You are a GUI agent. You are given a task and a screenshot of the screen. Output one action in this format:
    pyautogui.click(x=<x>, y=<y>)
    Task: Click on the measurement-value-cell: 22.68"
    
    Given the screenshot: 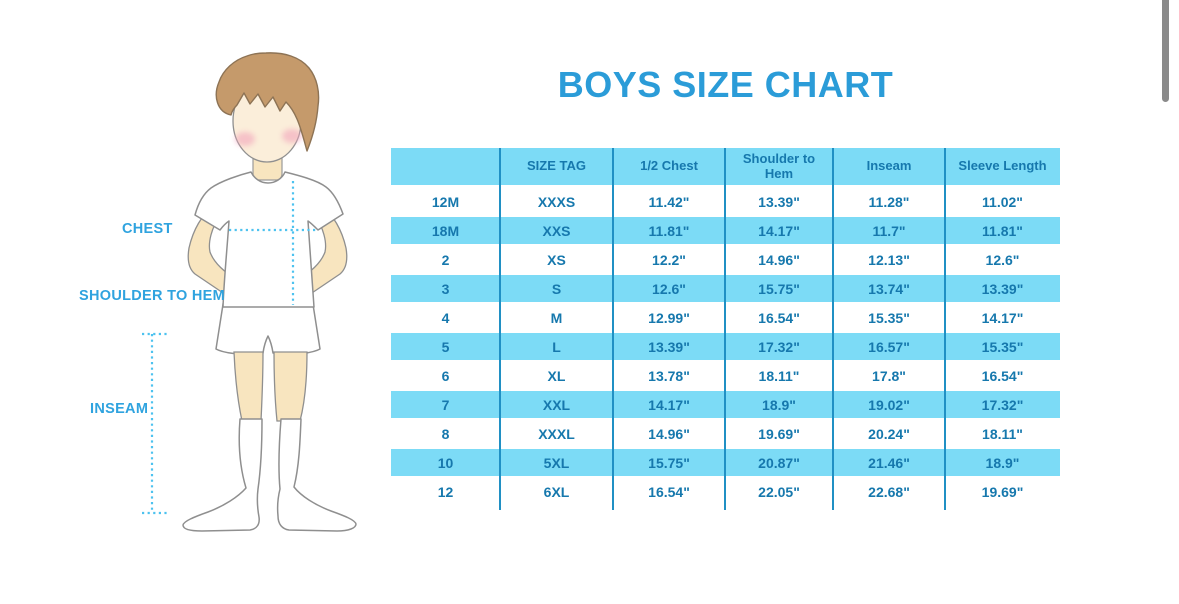 What is the action you would take?
    pyautogui.click(x=889, y=491)
    